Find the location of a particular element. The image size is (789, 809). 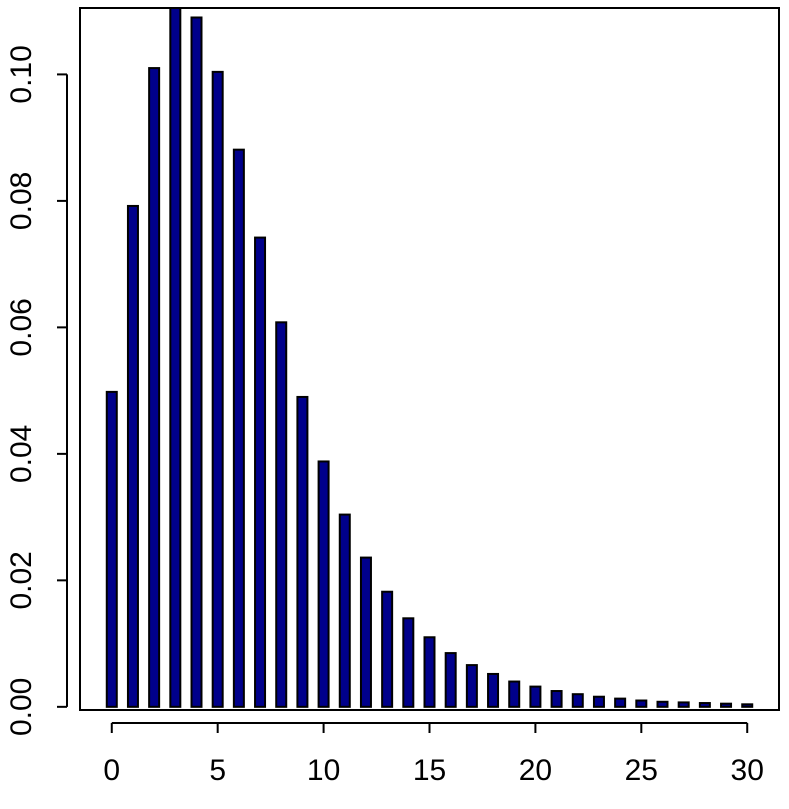

x-tick-label-30: 30 is located at coordinates (747, 770).